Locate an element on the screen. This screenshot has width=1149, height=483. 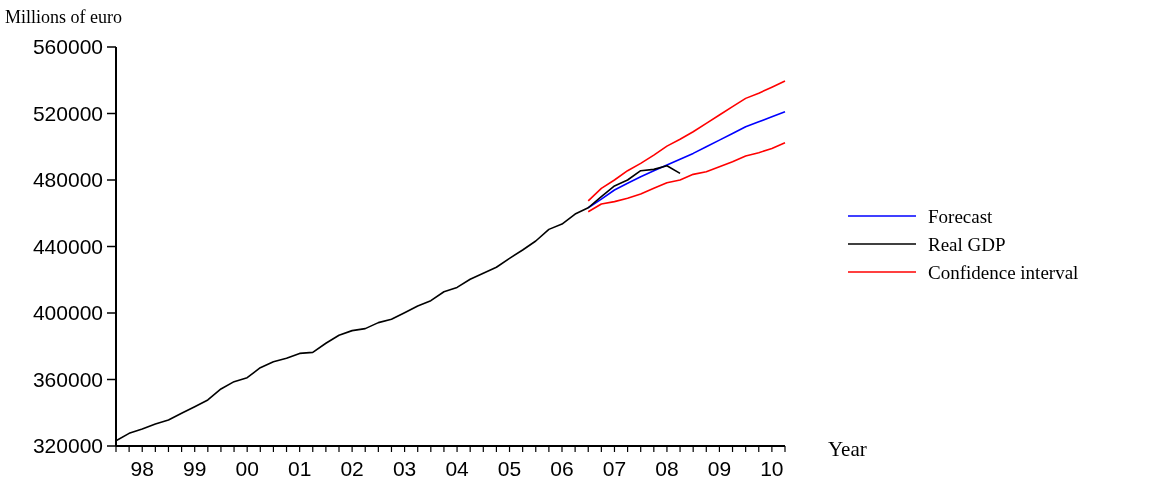
x-tick-label: 09 is located at coordinates (719, 468).